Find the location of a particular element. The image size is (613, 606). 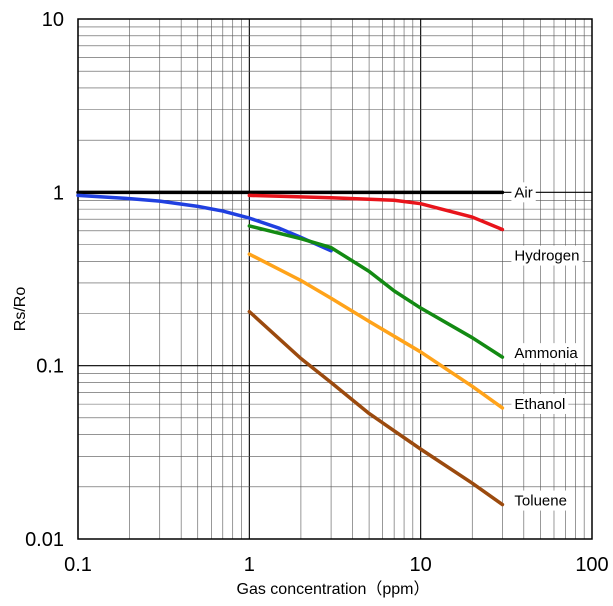

series-line-ethanol is located at coordinates (376, 331).